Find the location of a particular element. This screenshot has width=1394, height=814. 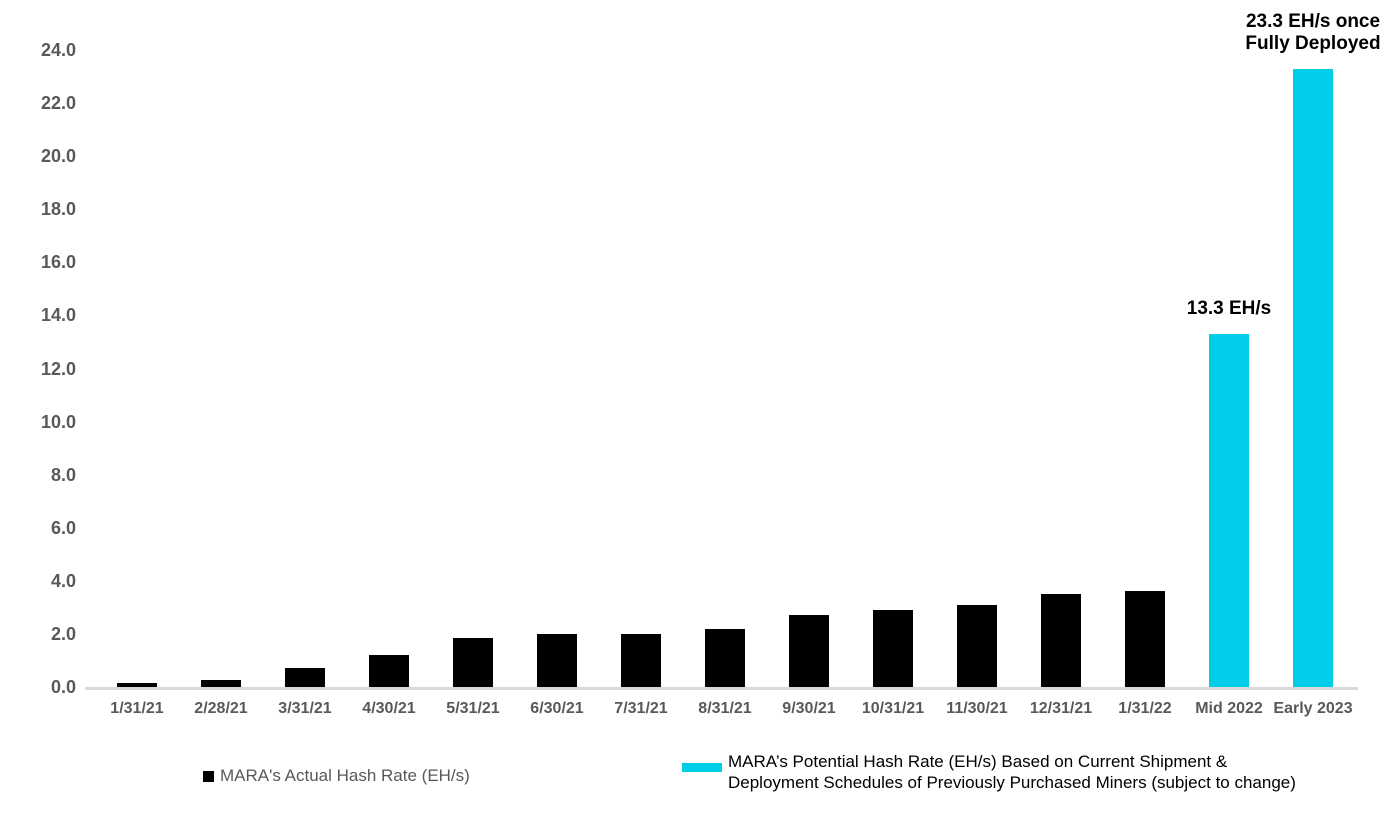

annotation-Early-2023: 23.3 EH/s once Fully Deployed is located at coordinates (1298, 33).